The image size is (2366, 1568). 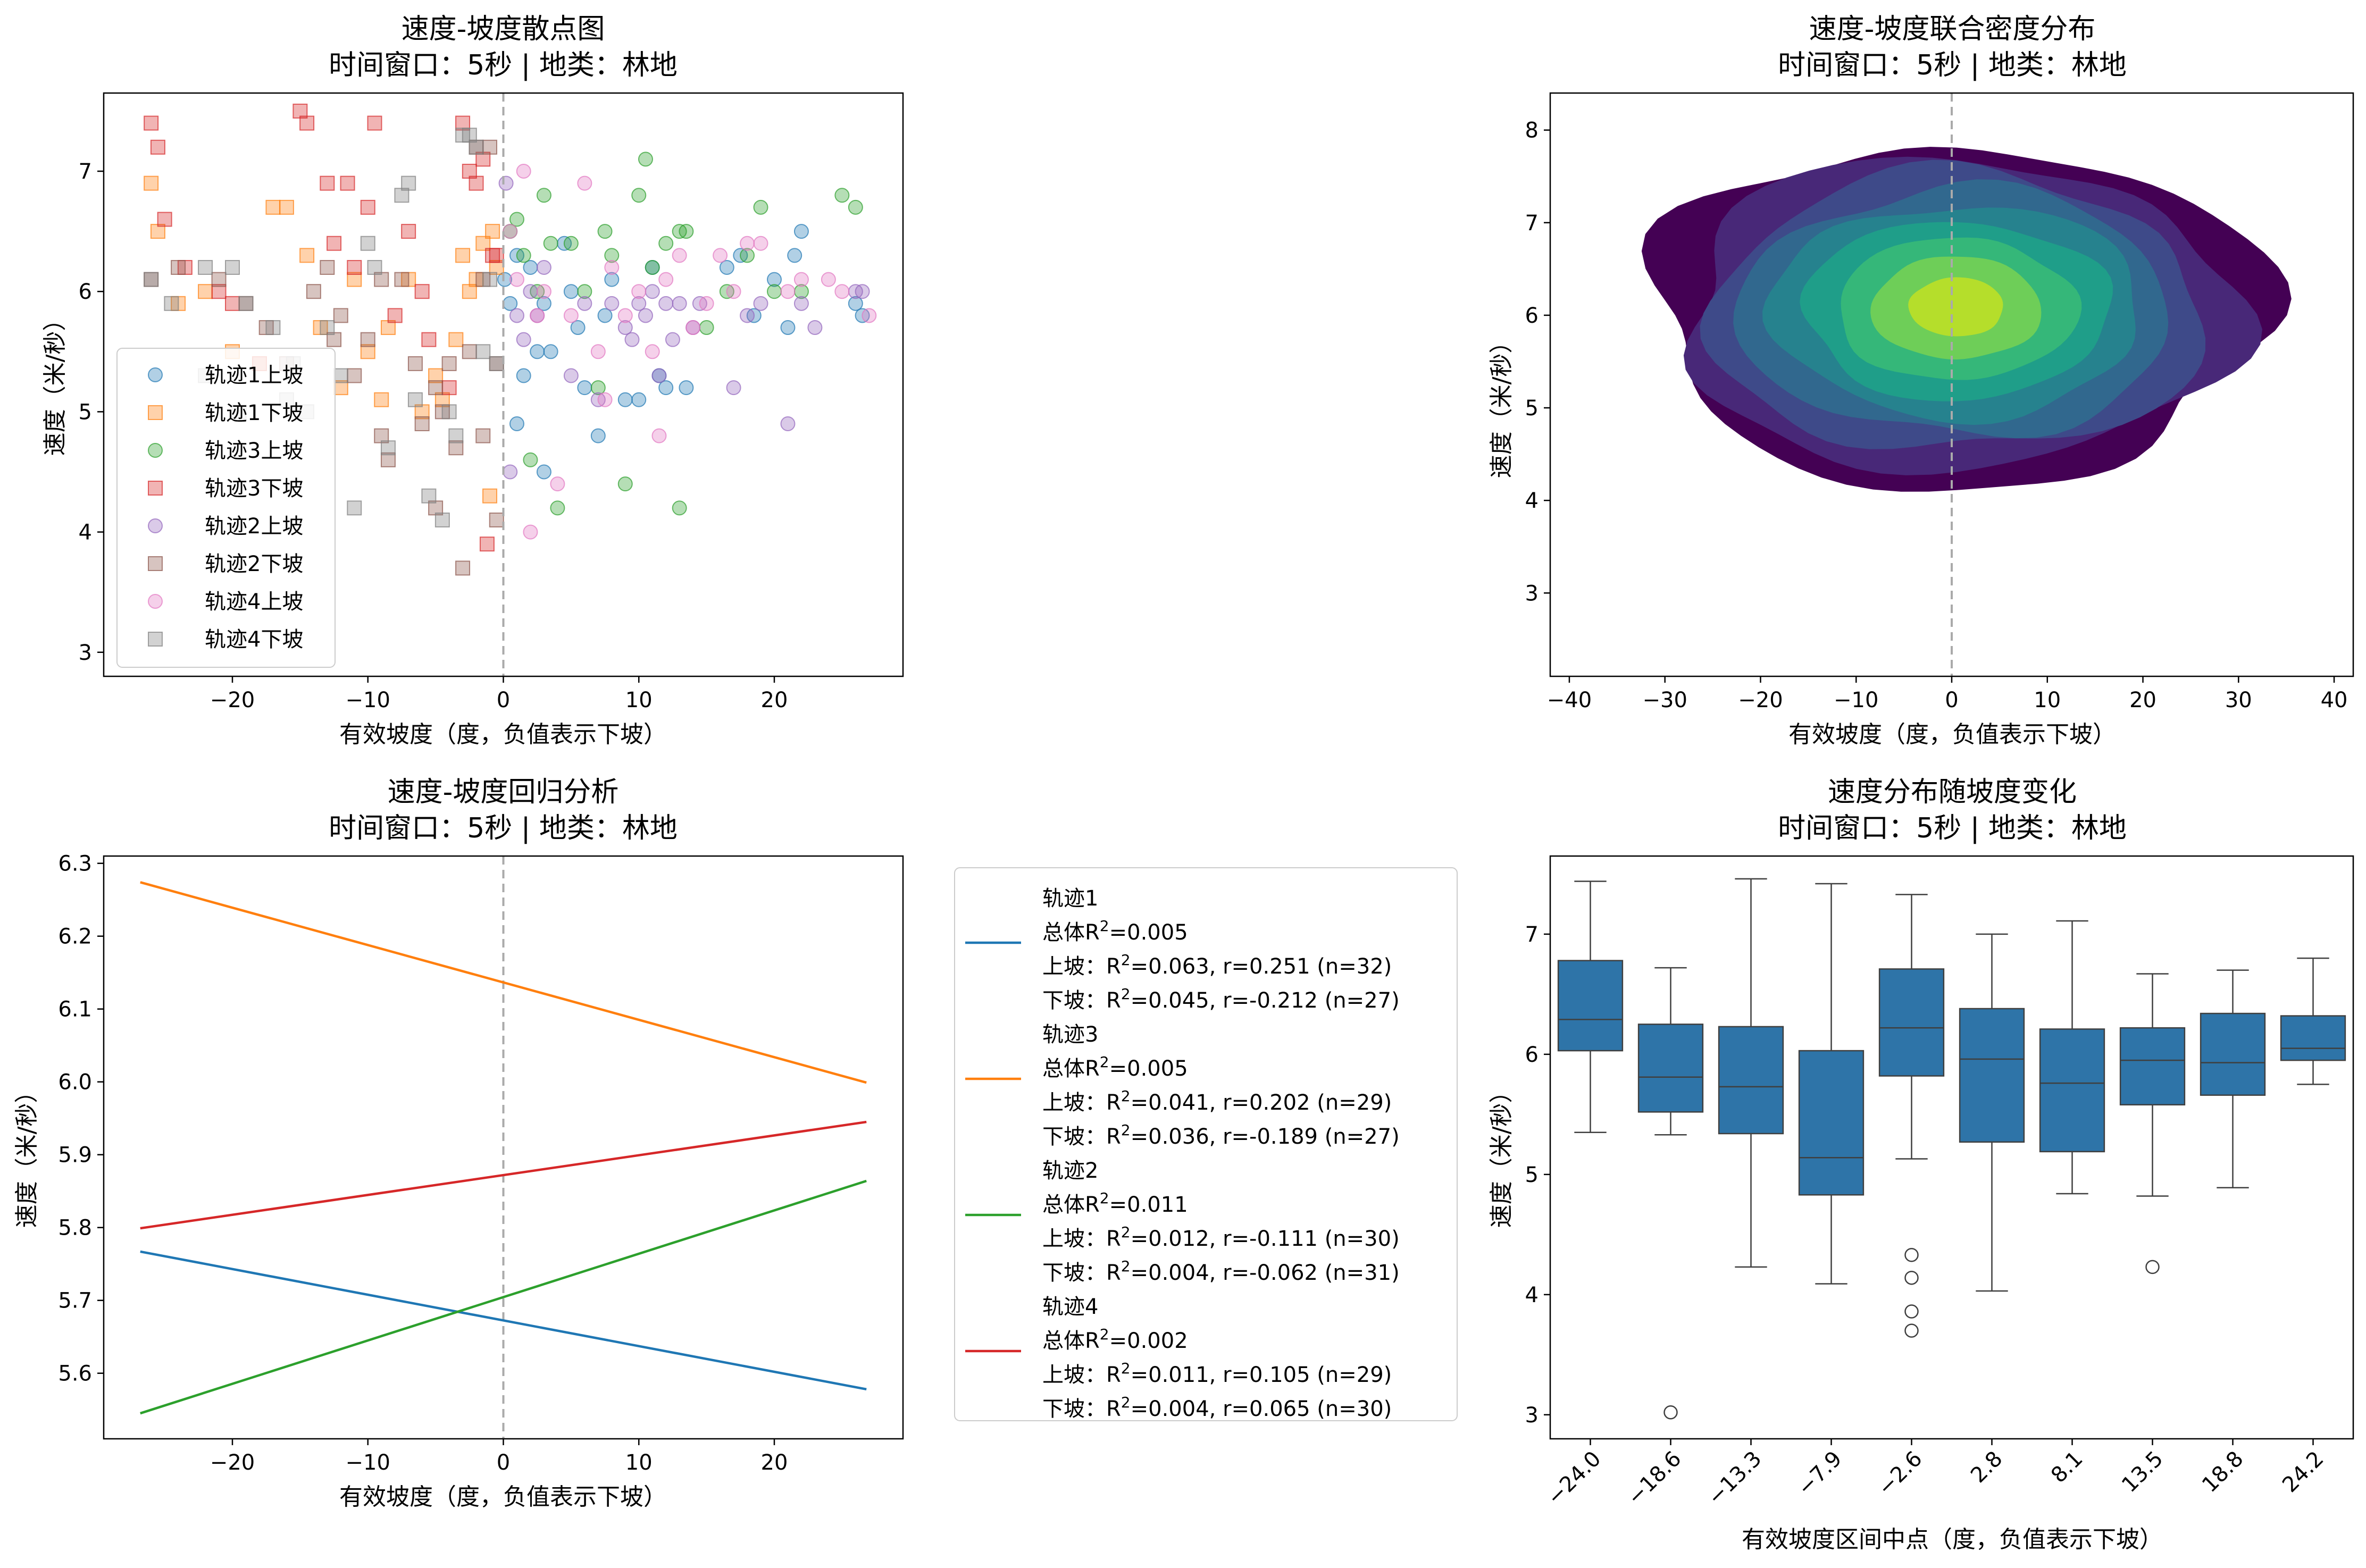 What do you see at coordinates (1501, 405) in the screenshot?
I see `kde-y-label: 速度（米/秒）` at bounding box center [1501, 405].